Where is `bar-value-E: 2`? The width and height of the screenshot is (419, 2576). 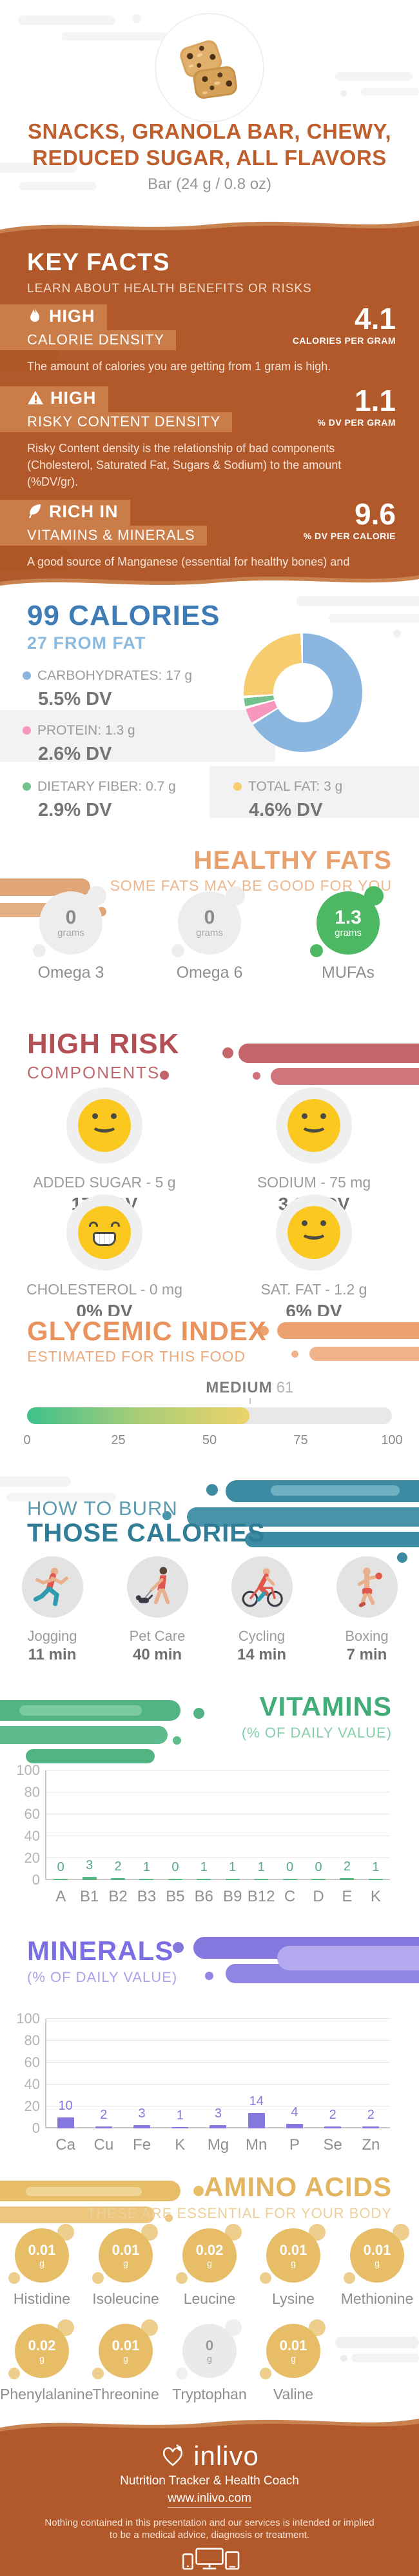
bar-value-E: 2 is located at coordinates (347, 1866).